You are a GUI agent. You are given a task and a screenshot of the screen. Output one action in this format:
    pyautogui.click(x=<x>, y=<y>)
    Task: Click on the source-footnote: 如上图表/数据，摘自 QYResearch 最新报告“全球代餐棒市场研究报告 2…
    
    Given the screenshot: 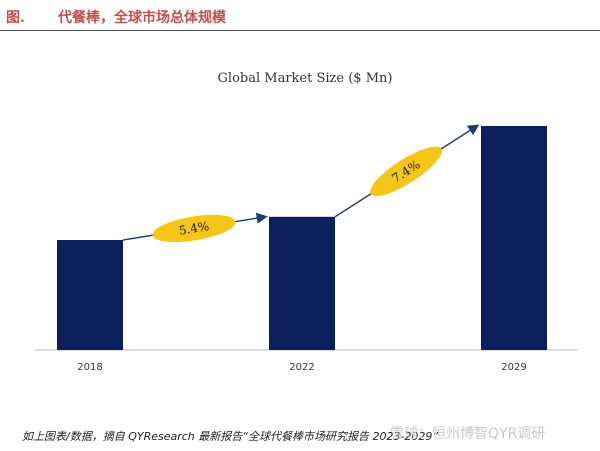 What is the action you would take?
    pyautogui.click(x=230, y=436)
    